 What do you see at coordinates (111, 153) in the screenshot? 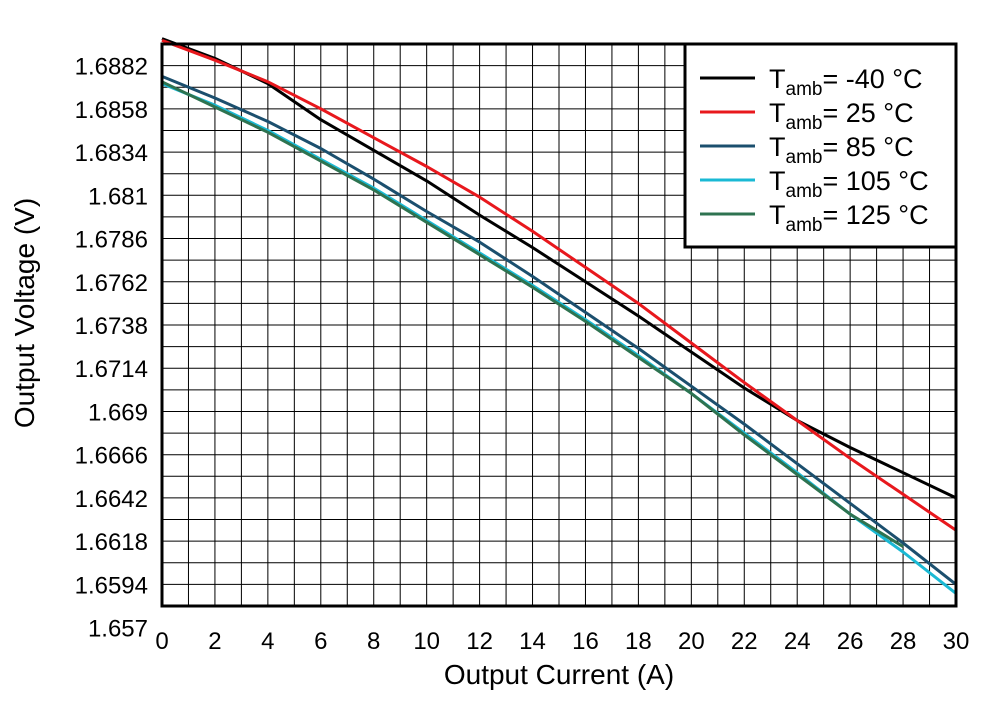
I see `y-tick-label: 1.6834` at bounding box center [111, 153].